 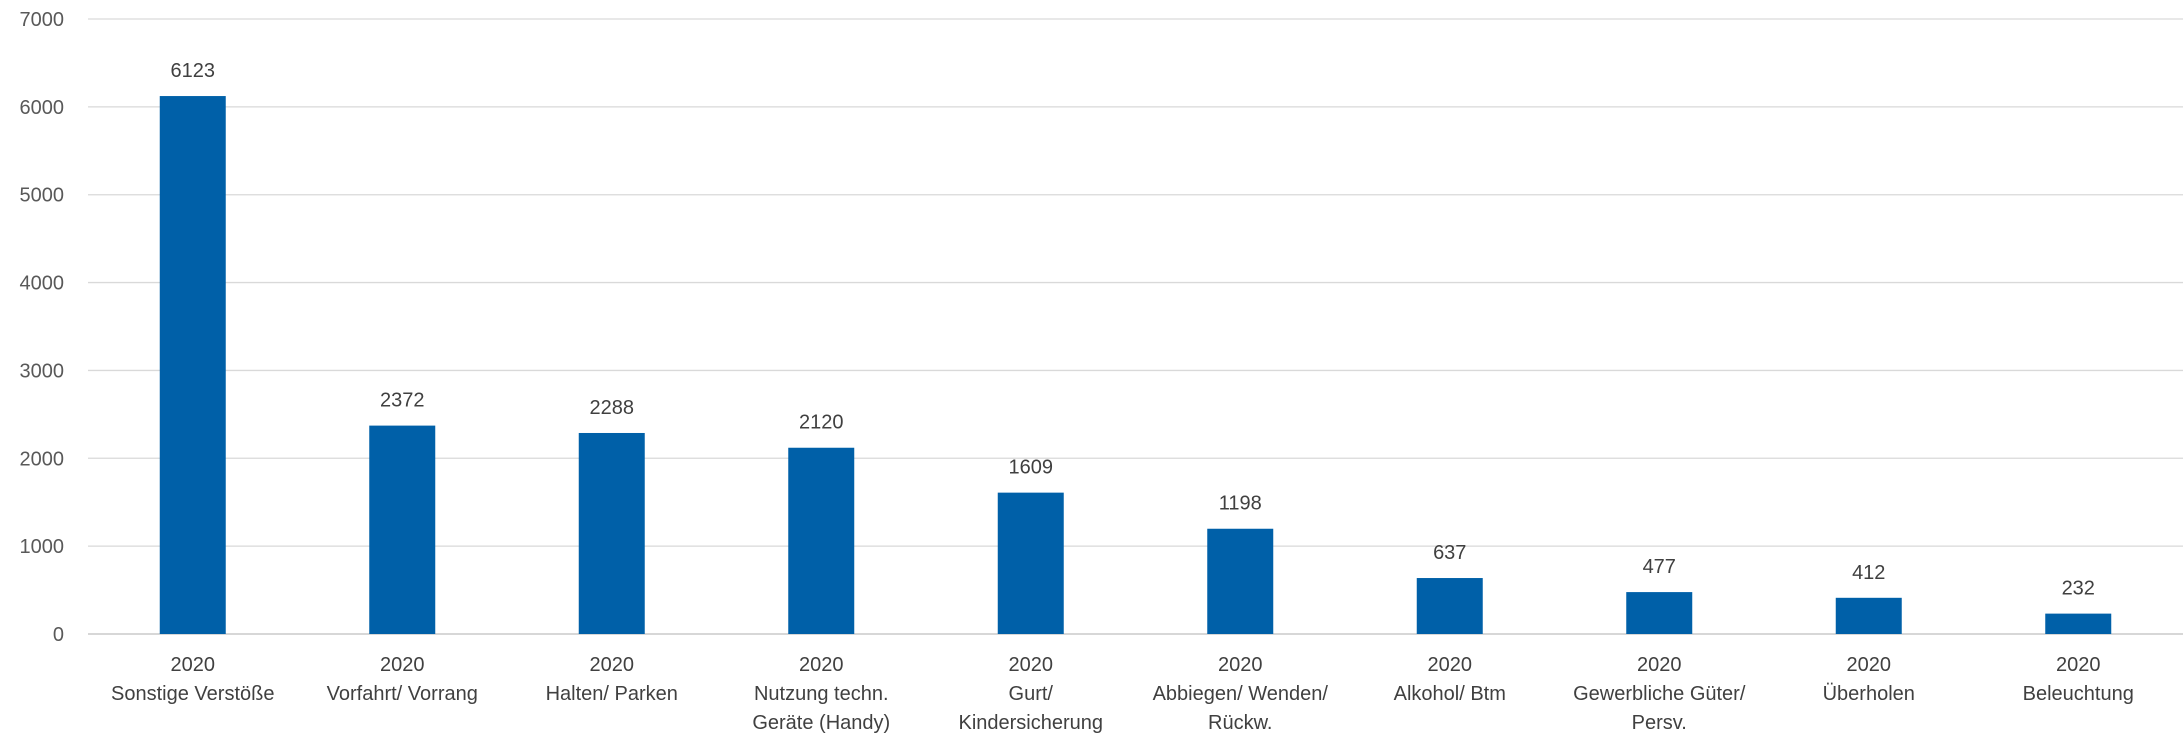 What do you see at coordinates (58, 635) in the screenshot?
I see `y-tick-label: 0` at bounding box center [58, 635].